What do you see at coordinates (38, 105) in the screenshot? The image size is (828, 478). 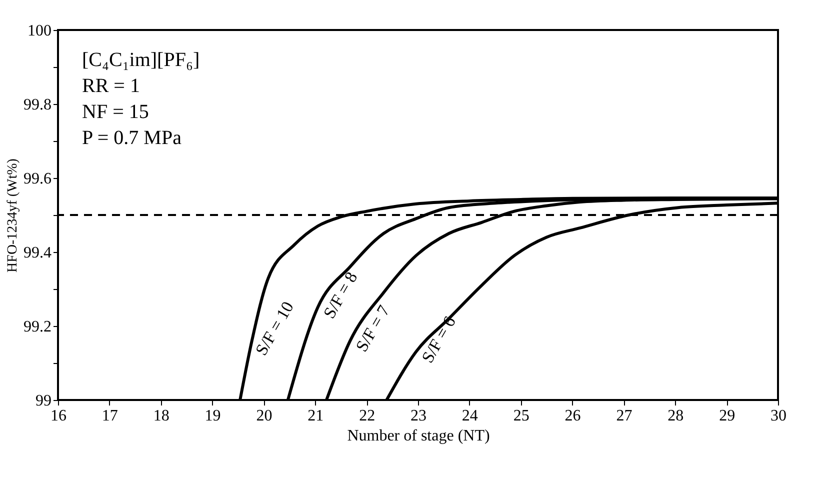 I see `y-tick-label: 99.8` at bounding box center [38, 105].